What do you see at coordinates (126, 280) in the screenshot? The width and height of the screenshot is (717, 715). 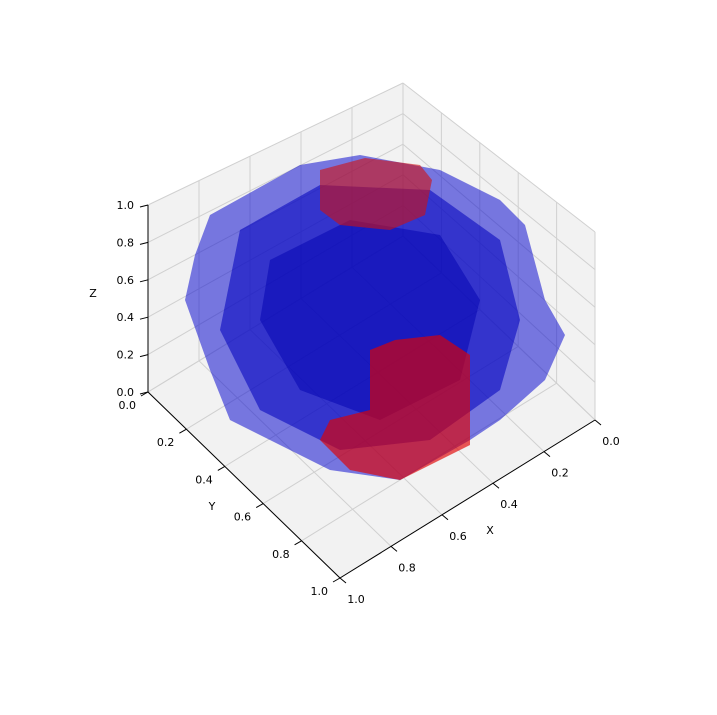 I see `z-tick-label: 0.6` at bounding box center [126, 280].